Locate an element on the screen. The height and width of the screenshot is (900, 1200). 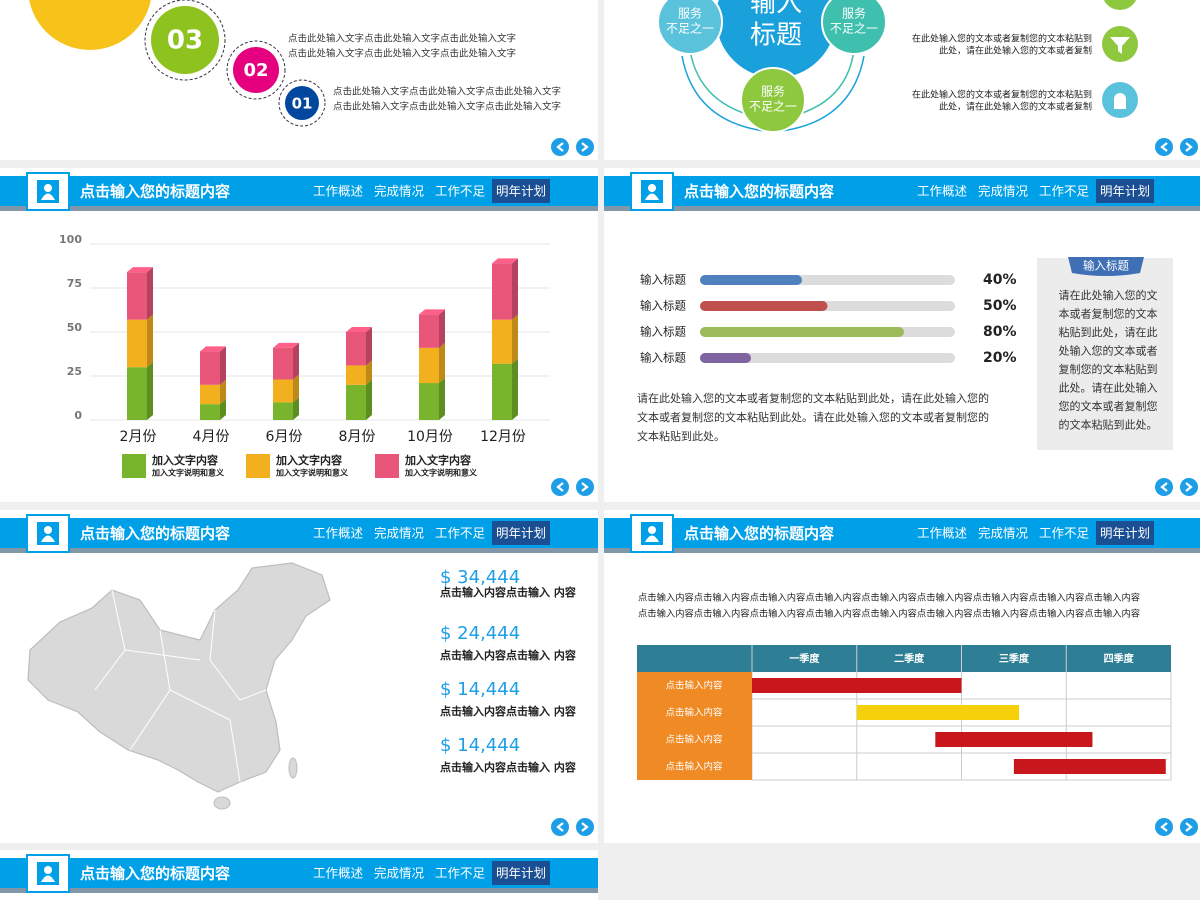
row-label: 点击输入内容 is located at coordinates (694, 740).